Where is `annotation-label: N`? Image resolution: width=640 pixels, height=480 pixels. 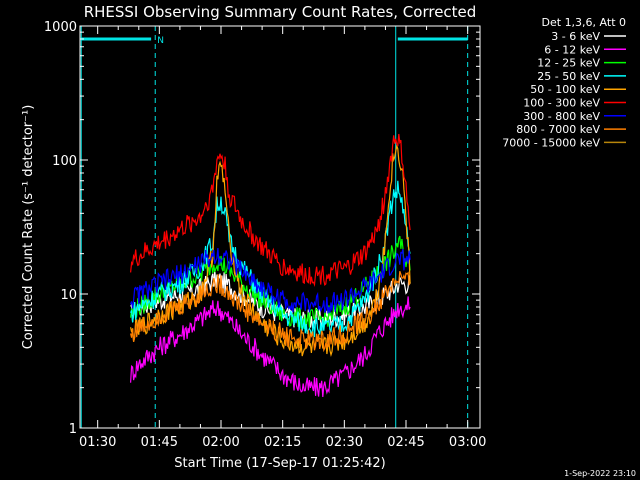
annotation-label: N is located at coordinates (160, 41).